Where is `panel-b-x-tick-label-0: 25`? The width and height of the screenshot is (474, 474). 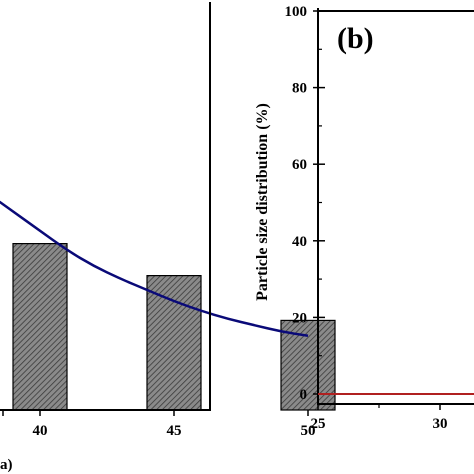 panel-b-x-tick-label-0: 25 is located at coordinates (318, 424).